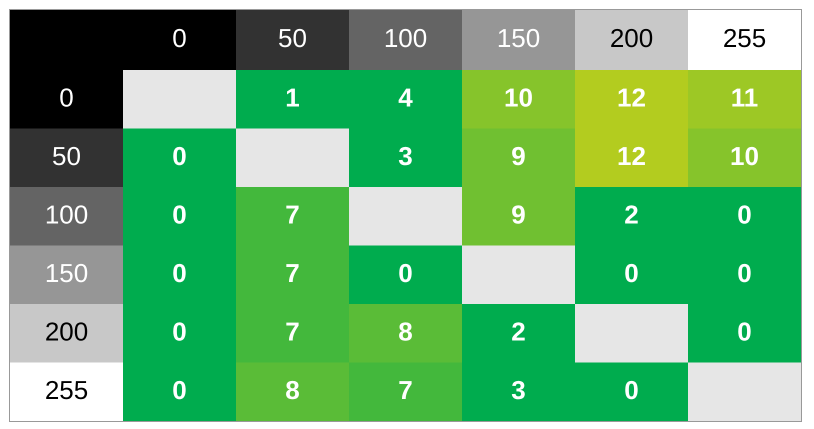 This screenshot has height=429, width=814. What do you see at coordinates (406, 97) in the screenshot?
I see `data-label: 4` at bounding box center [406, 97].